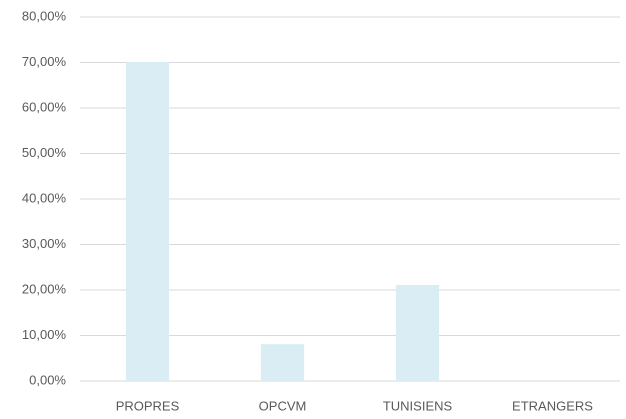 The image size is (626, 419). I want to click on y-tick-label: 60,00%, so click(44, 106).